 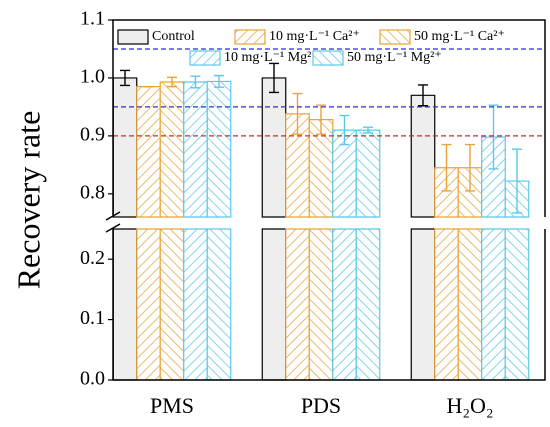 What do you see at coordinates (321, 405) in the screenshot?
I see `x-tick-label: PDS` at bounding box center [321, 405].